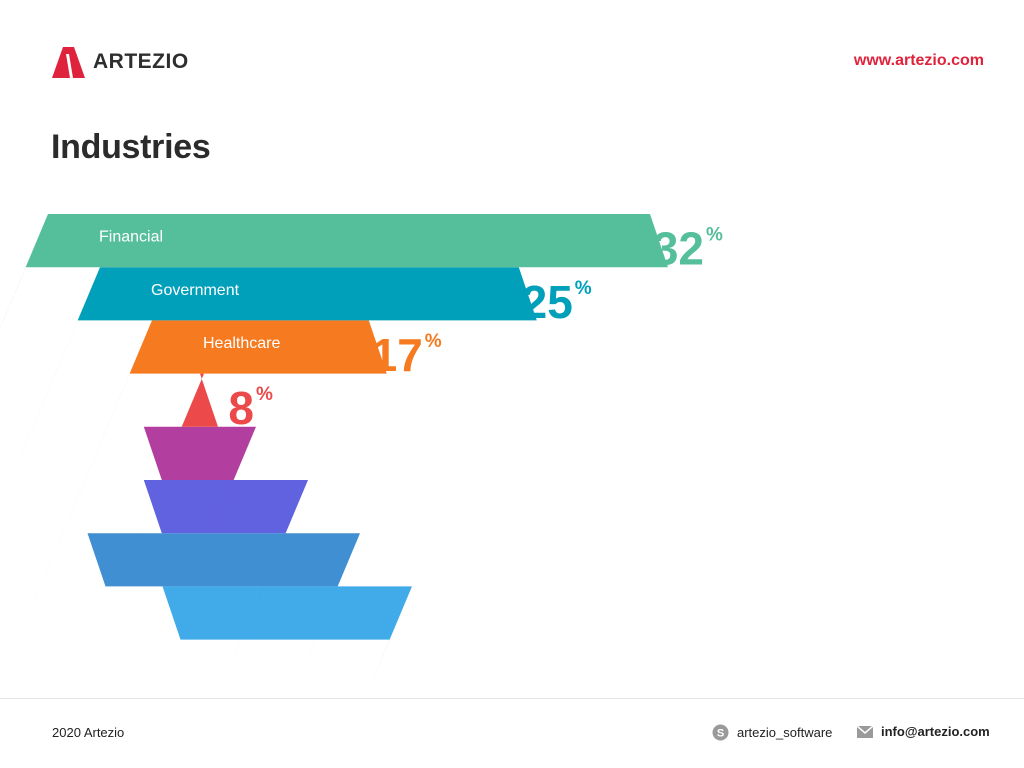  What do you see at coordinates (264, 394) in the screenshot?
I see `percent-sign-document-management-systems: %` at bounding box center [264, 394].